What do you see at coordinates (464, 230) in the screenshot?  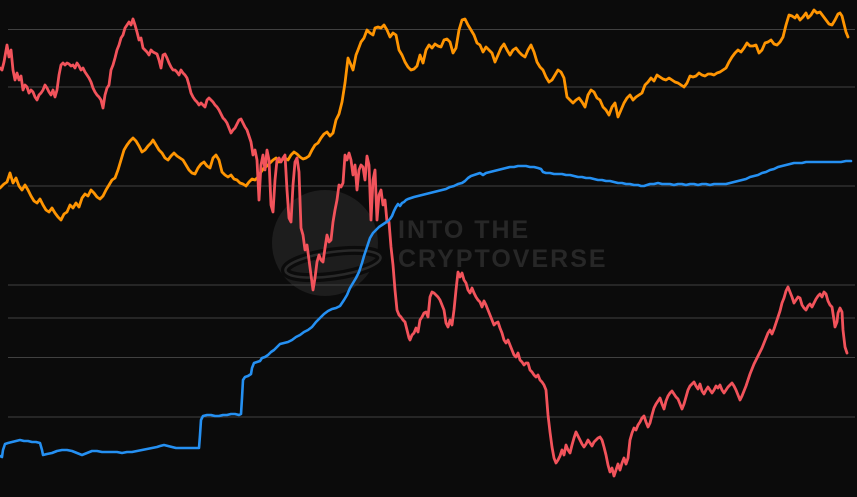 I see `watermark-line1: INTO THE` at bounding box center [464, 230].